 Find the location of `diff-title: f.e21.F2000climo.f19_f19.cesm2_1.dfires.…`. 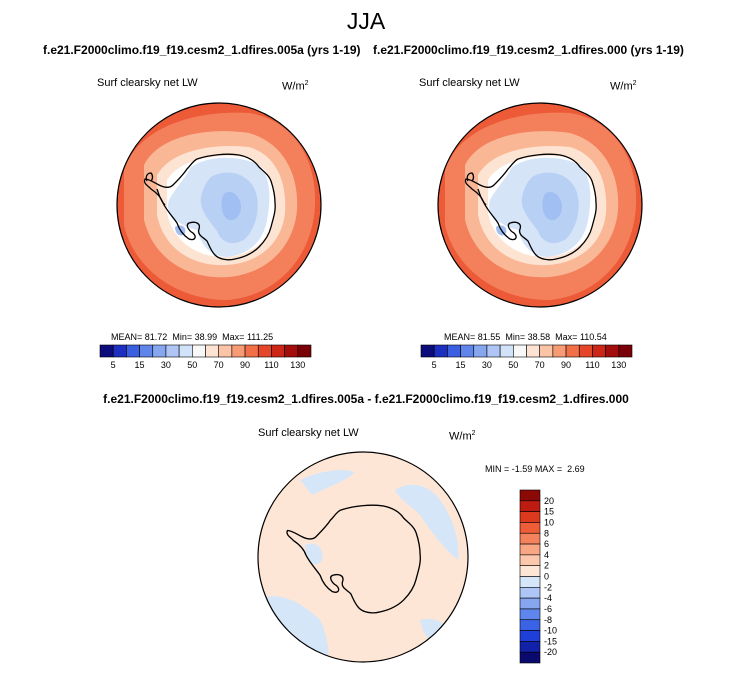

diff-title: f.e21.F2000climo.f19_f19.cesm2_1.dfires.… is located at coordinates (366, 399).